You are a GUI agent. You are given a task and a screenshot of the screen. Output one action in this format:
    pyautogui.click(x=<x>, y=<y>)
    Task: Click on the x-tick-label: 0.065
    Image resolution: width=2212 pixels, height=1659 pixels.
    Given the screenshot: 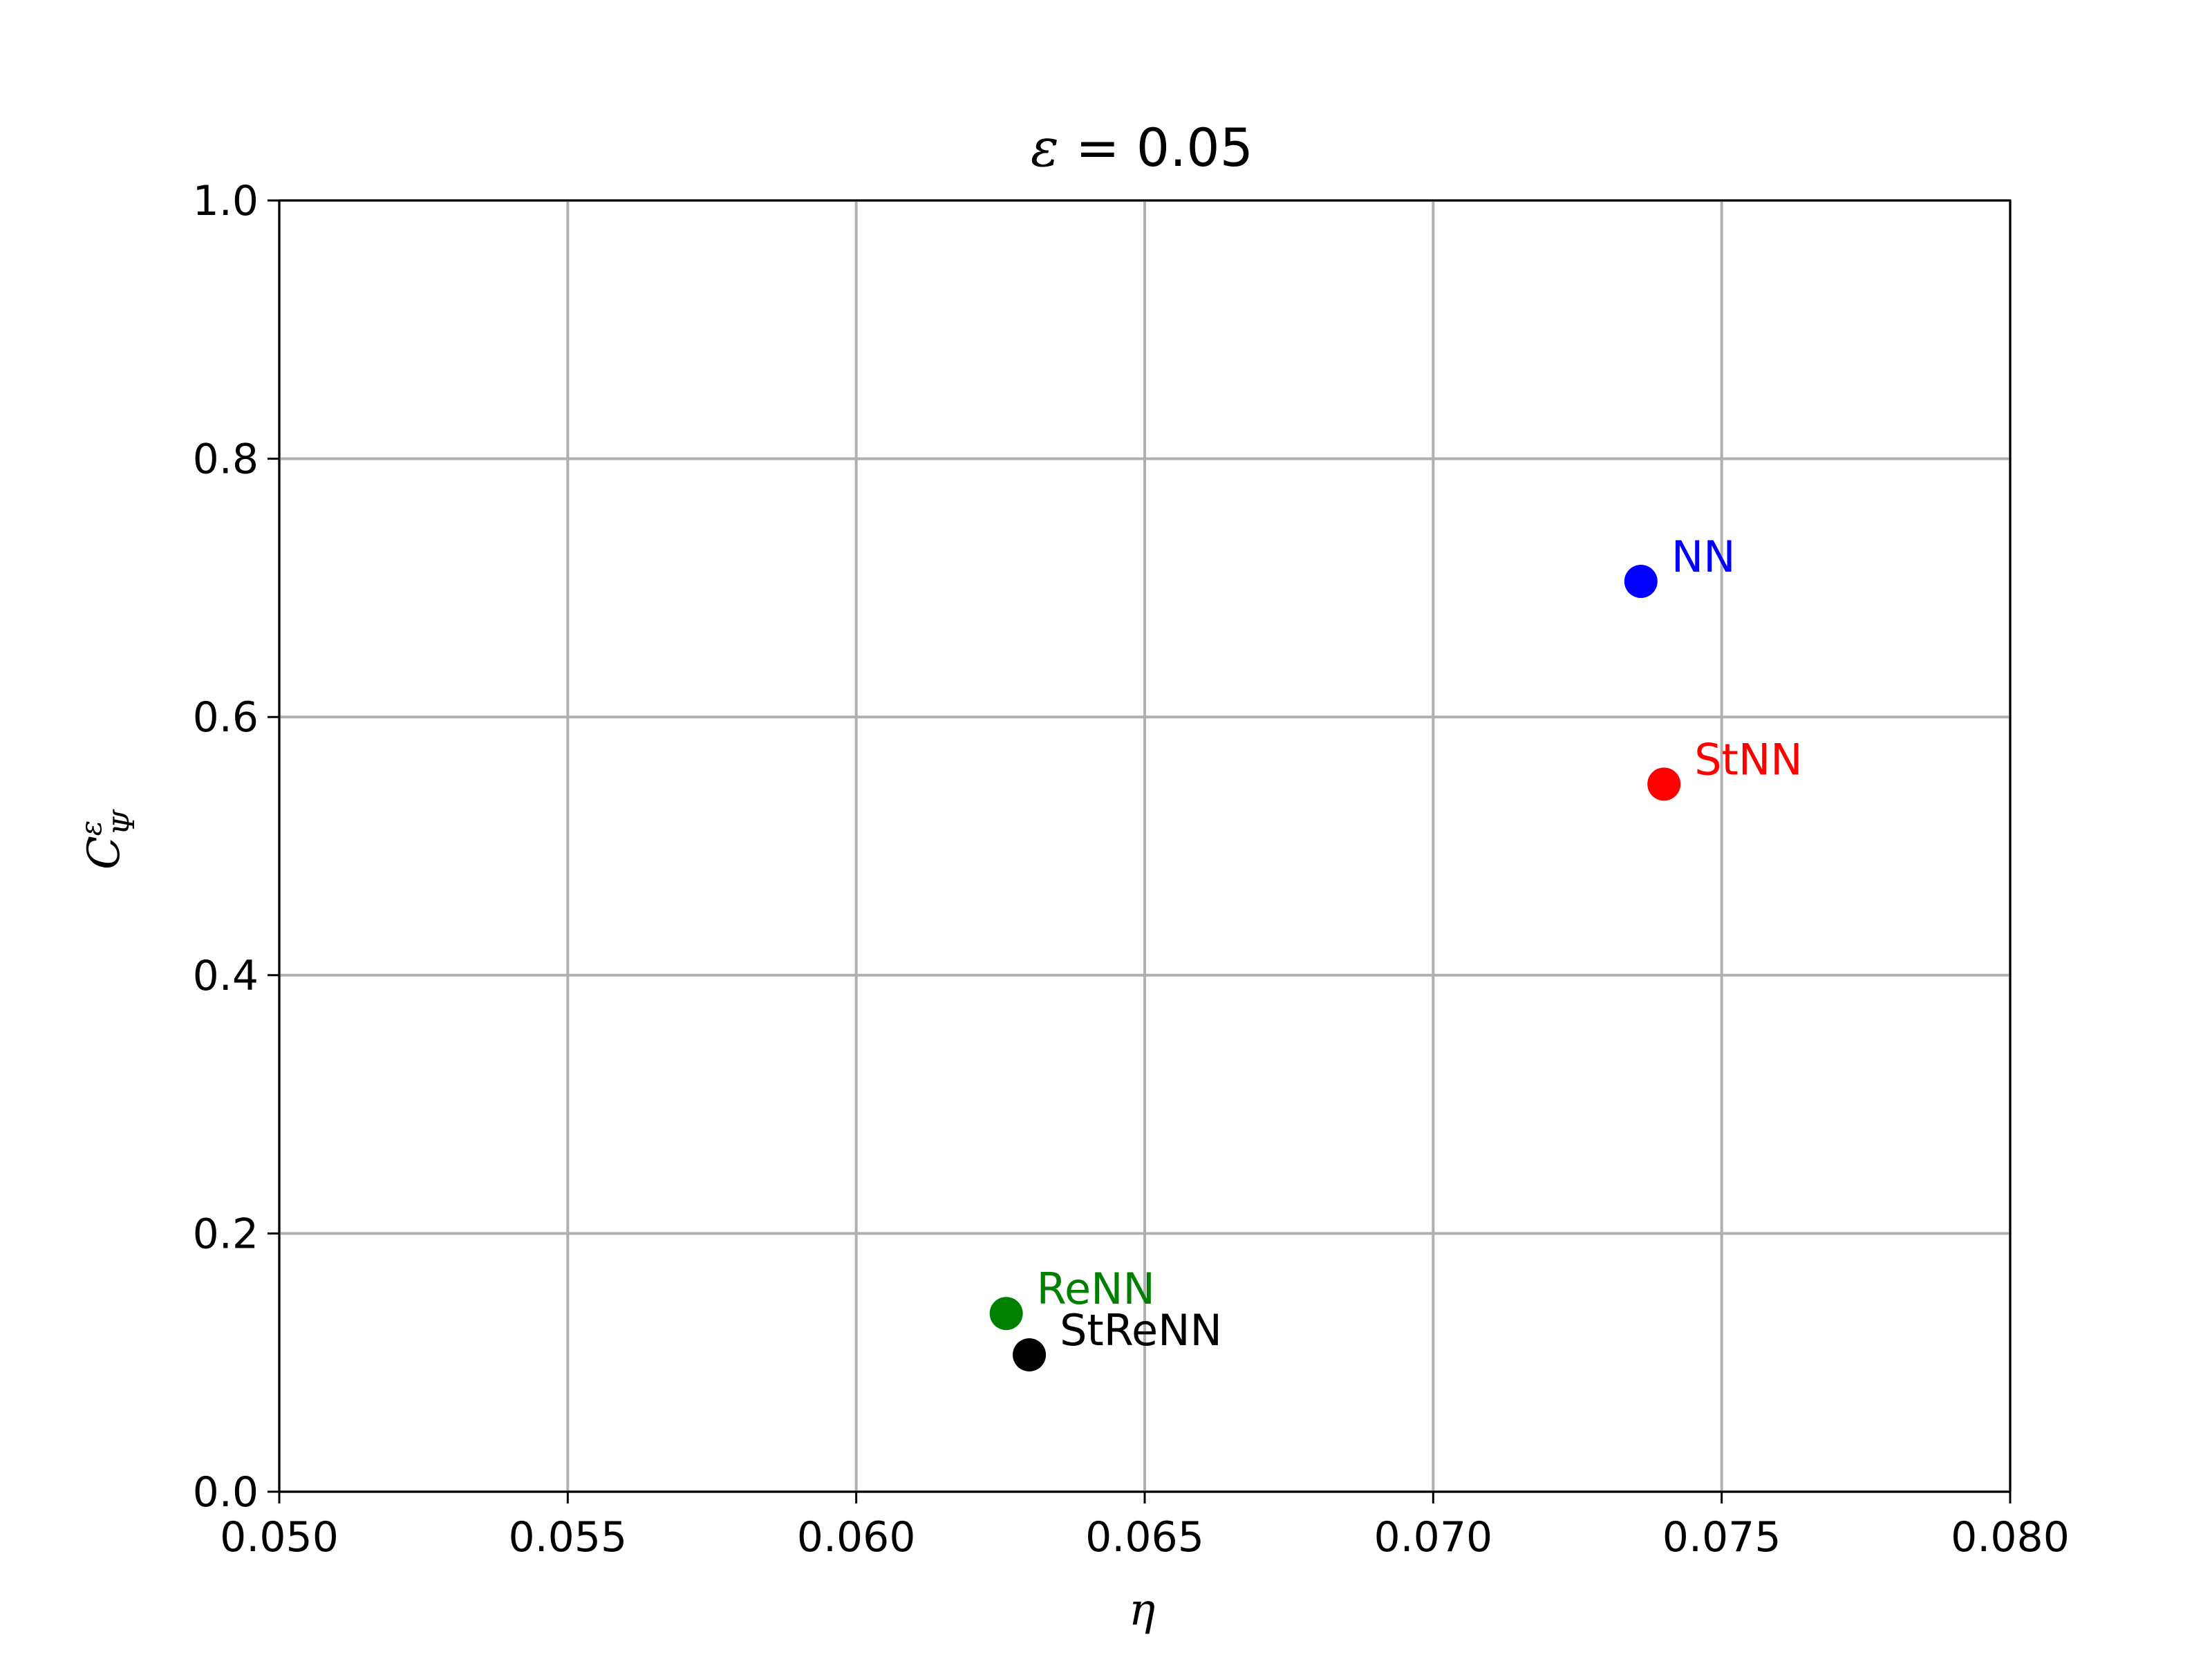 What is the action you would take?
    pyautogui.click(x=1145, y=1537)
    